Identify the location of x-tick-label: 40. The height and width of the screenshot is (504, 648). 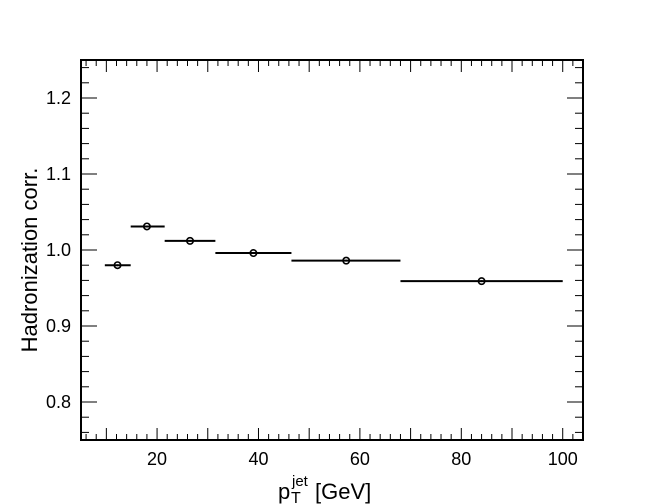
(258, 459).